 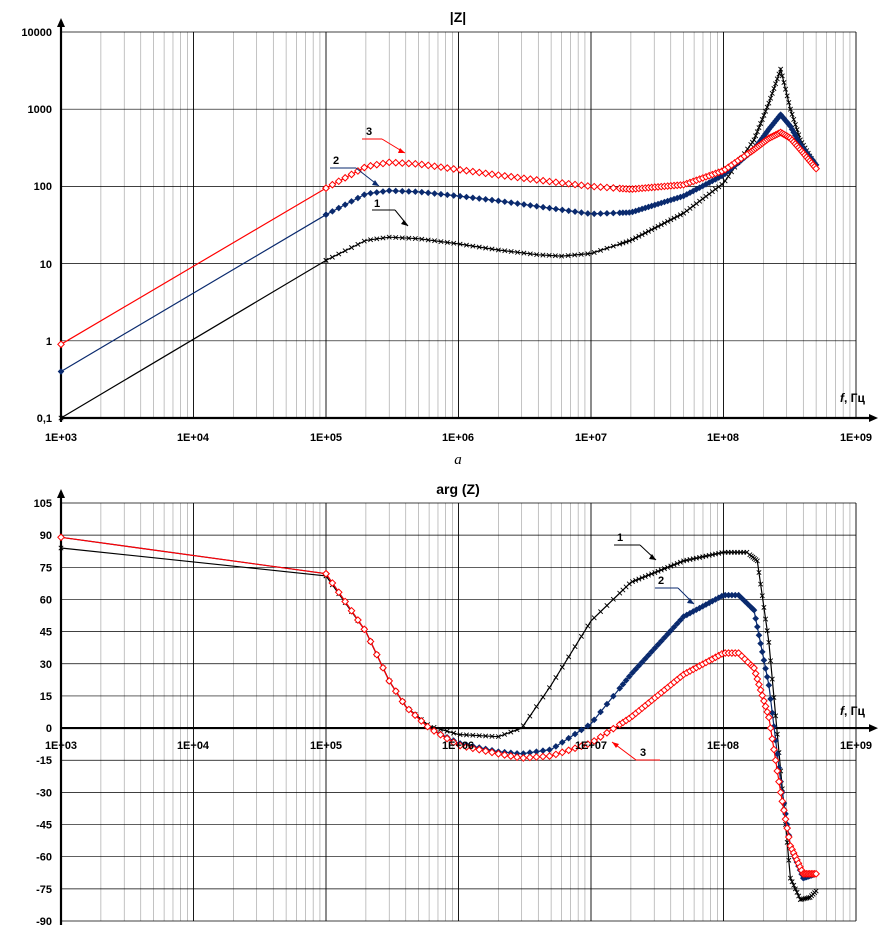 I want to click on phase-callout-2: 2, so click(x=675, y=590).